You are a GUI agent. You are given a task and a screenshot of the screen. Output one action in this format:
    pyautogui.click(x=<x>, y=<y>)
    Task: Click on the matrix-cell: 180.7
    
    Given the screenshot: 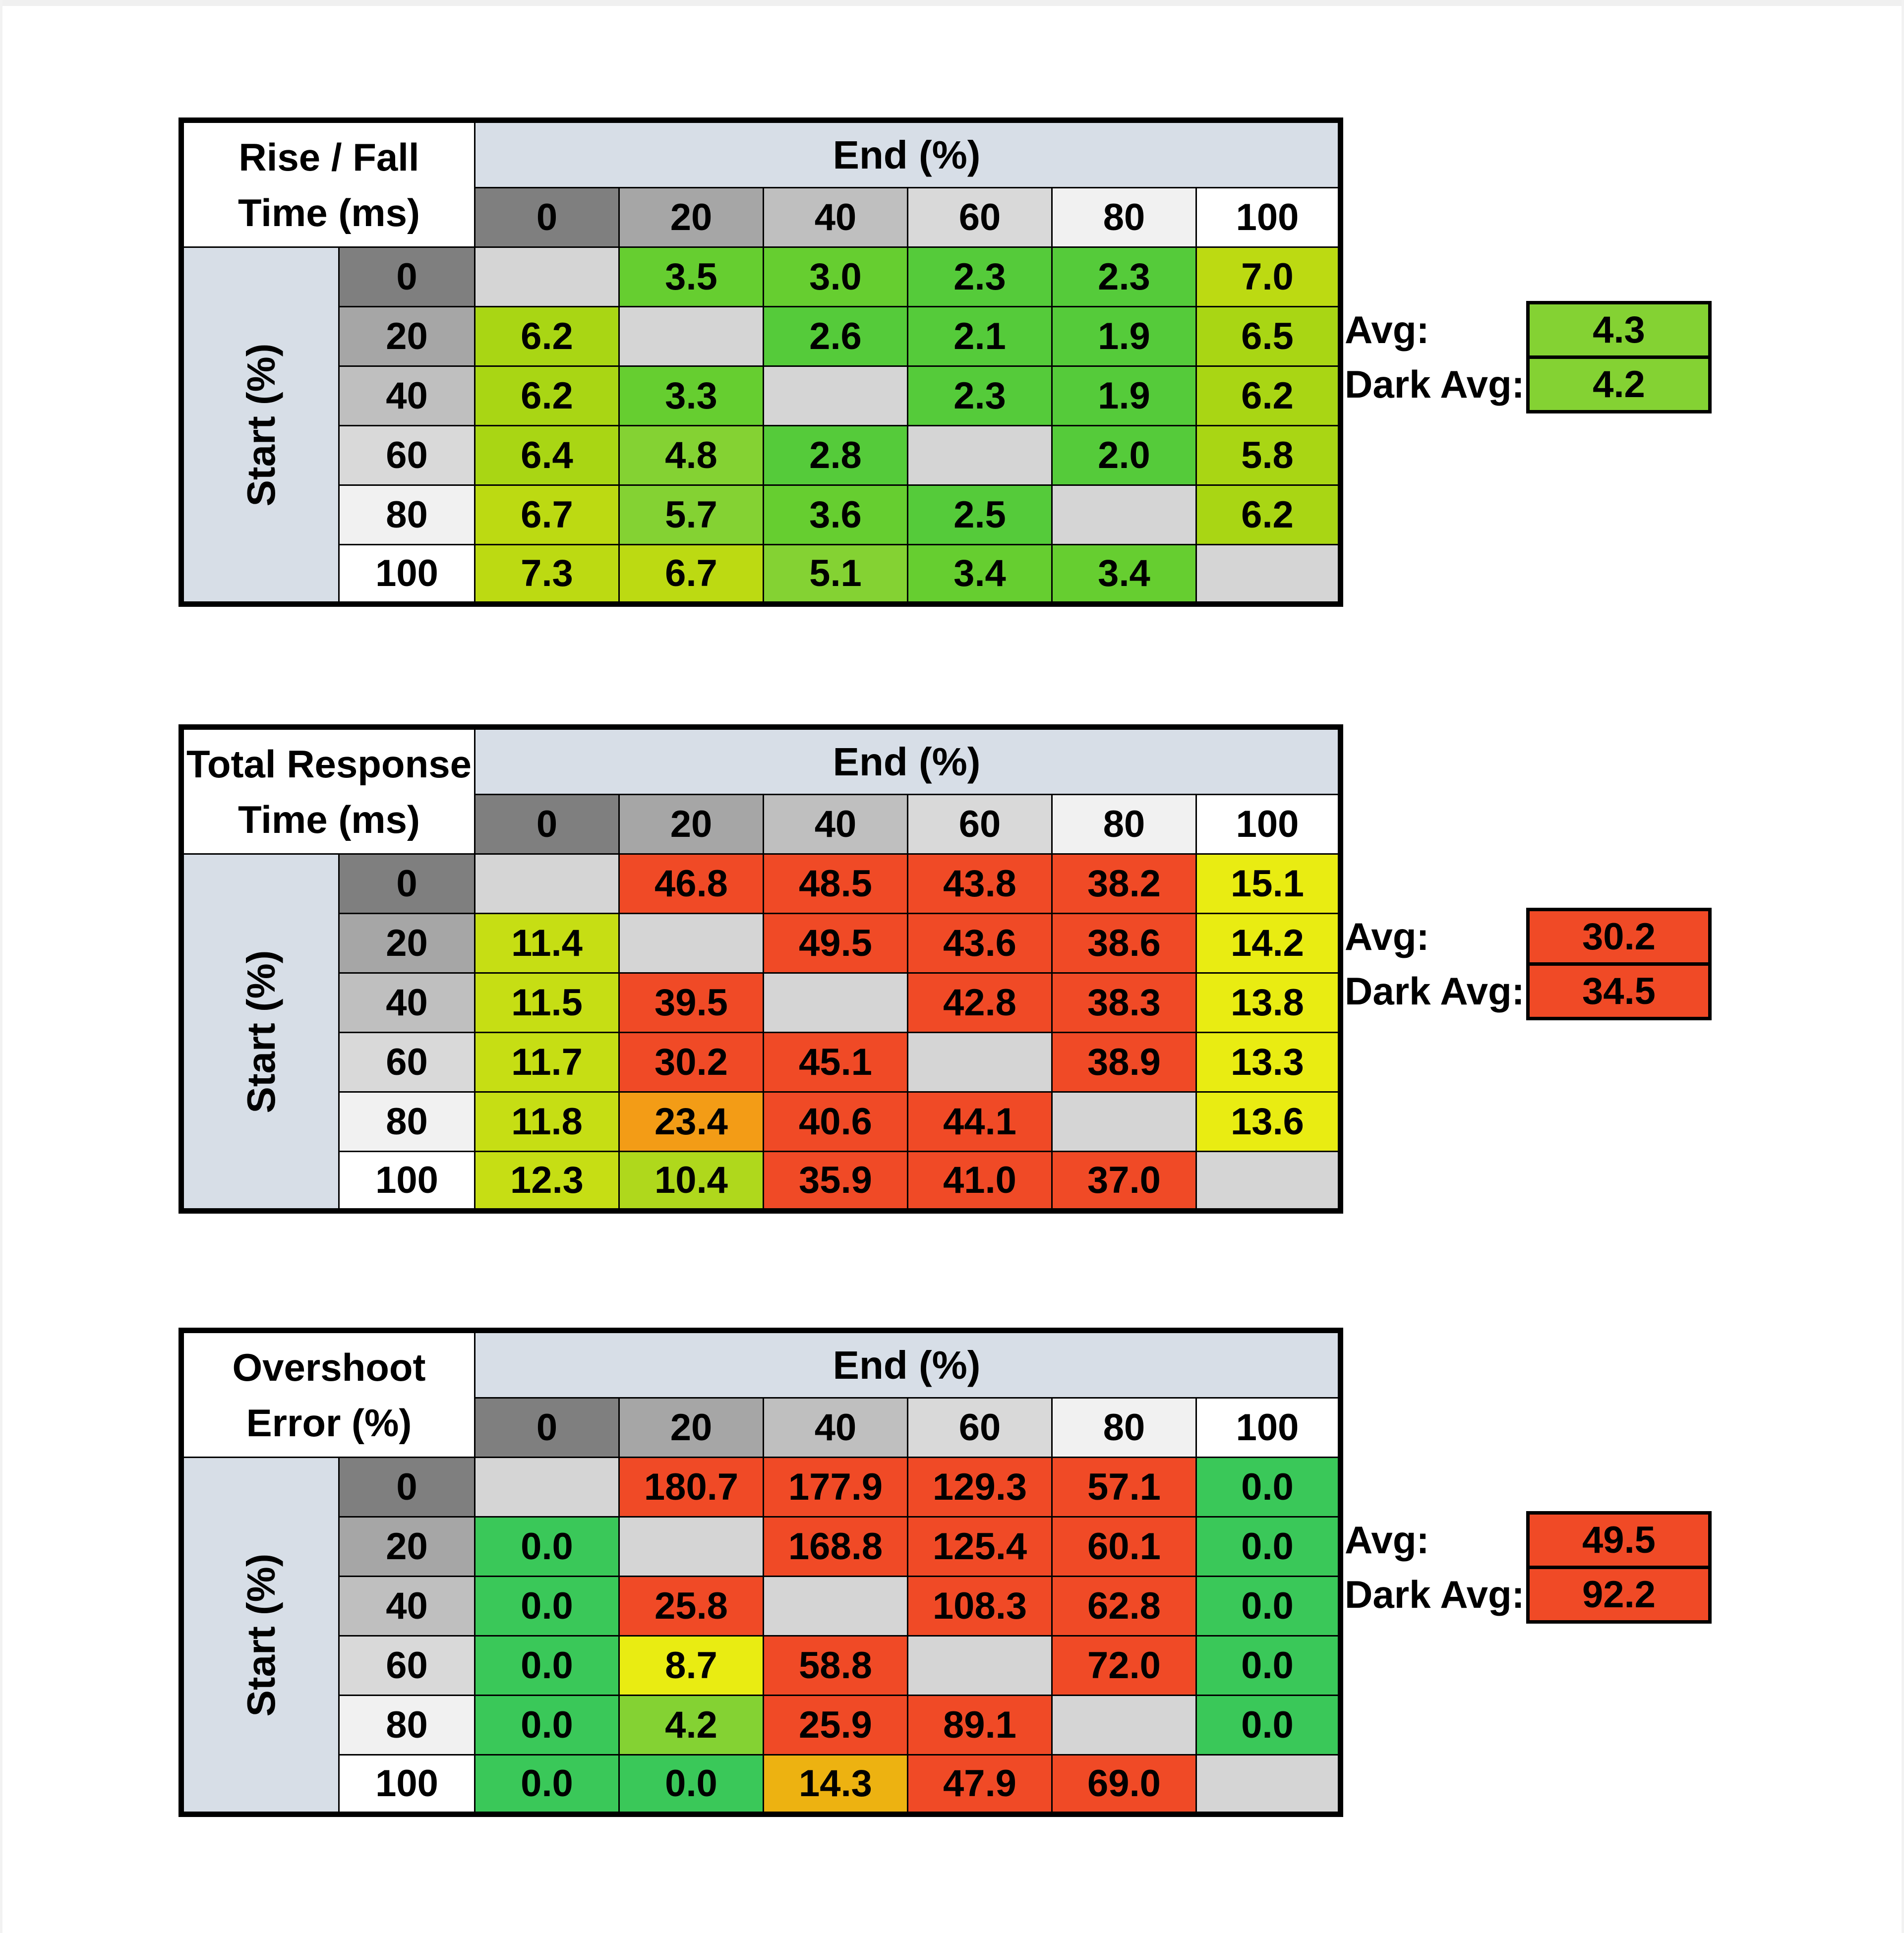 What is the action you would take?
    pyautogui.click(x=691, y=1487)
    